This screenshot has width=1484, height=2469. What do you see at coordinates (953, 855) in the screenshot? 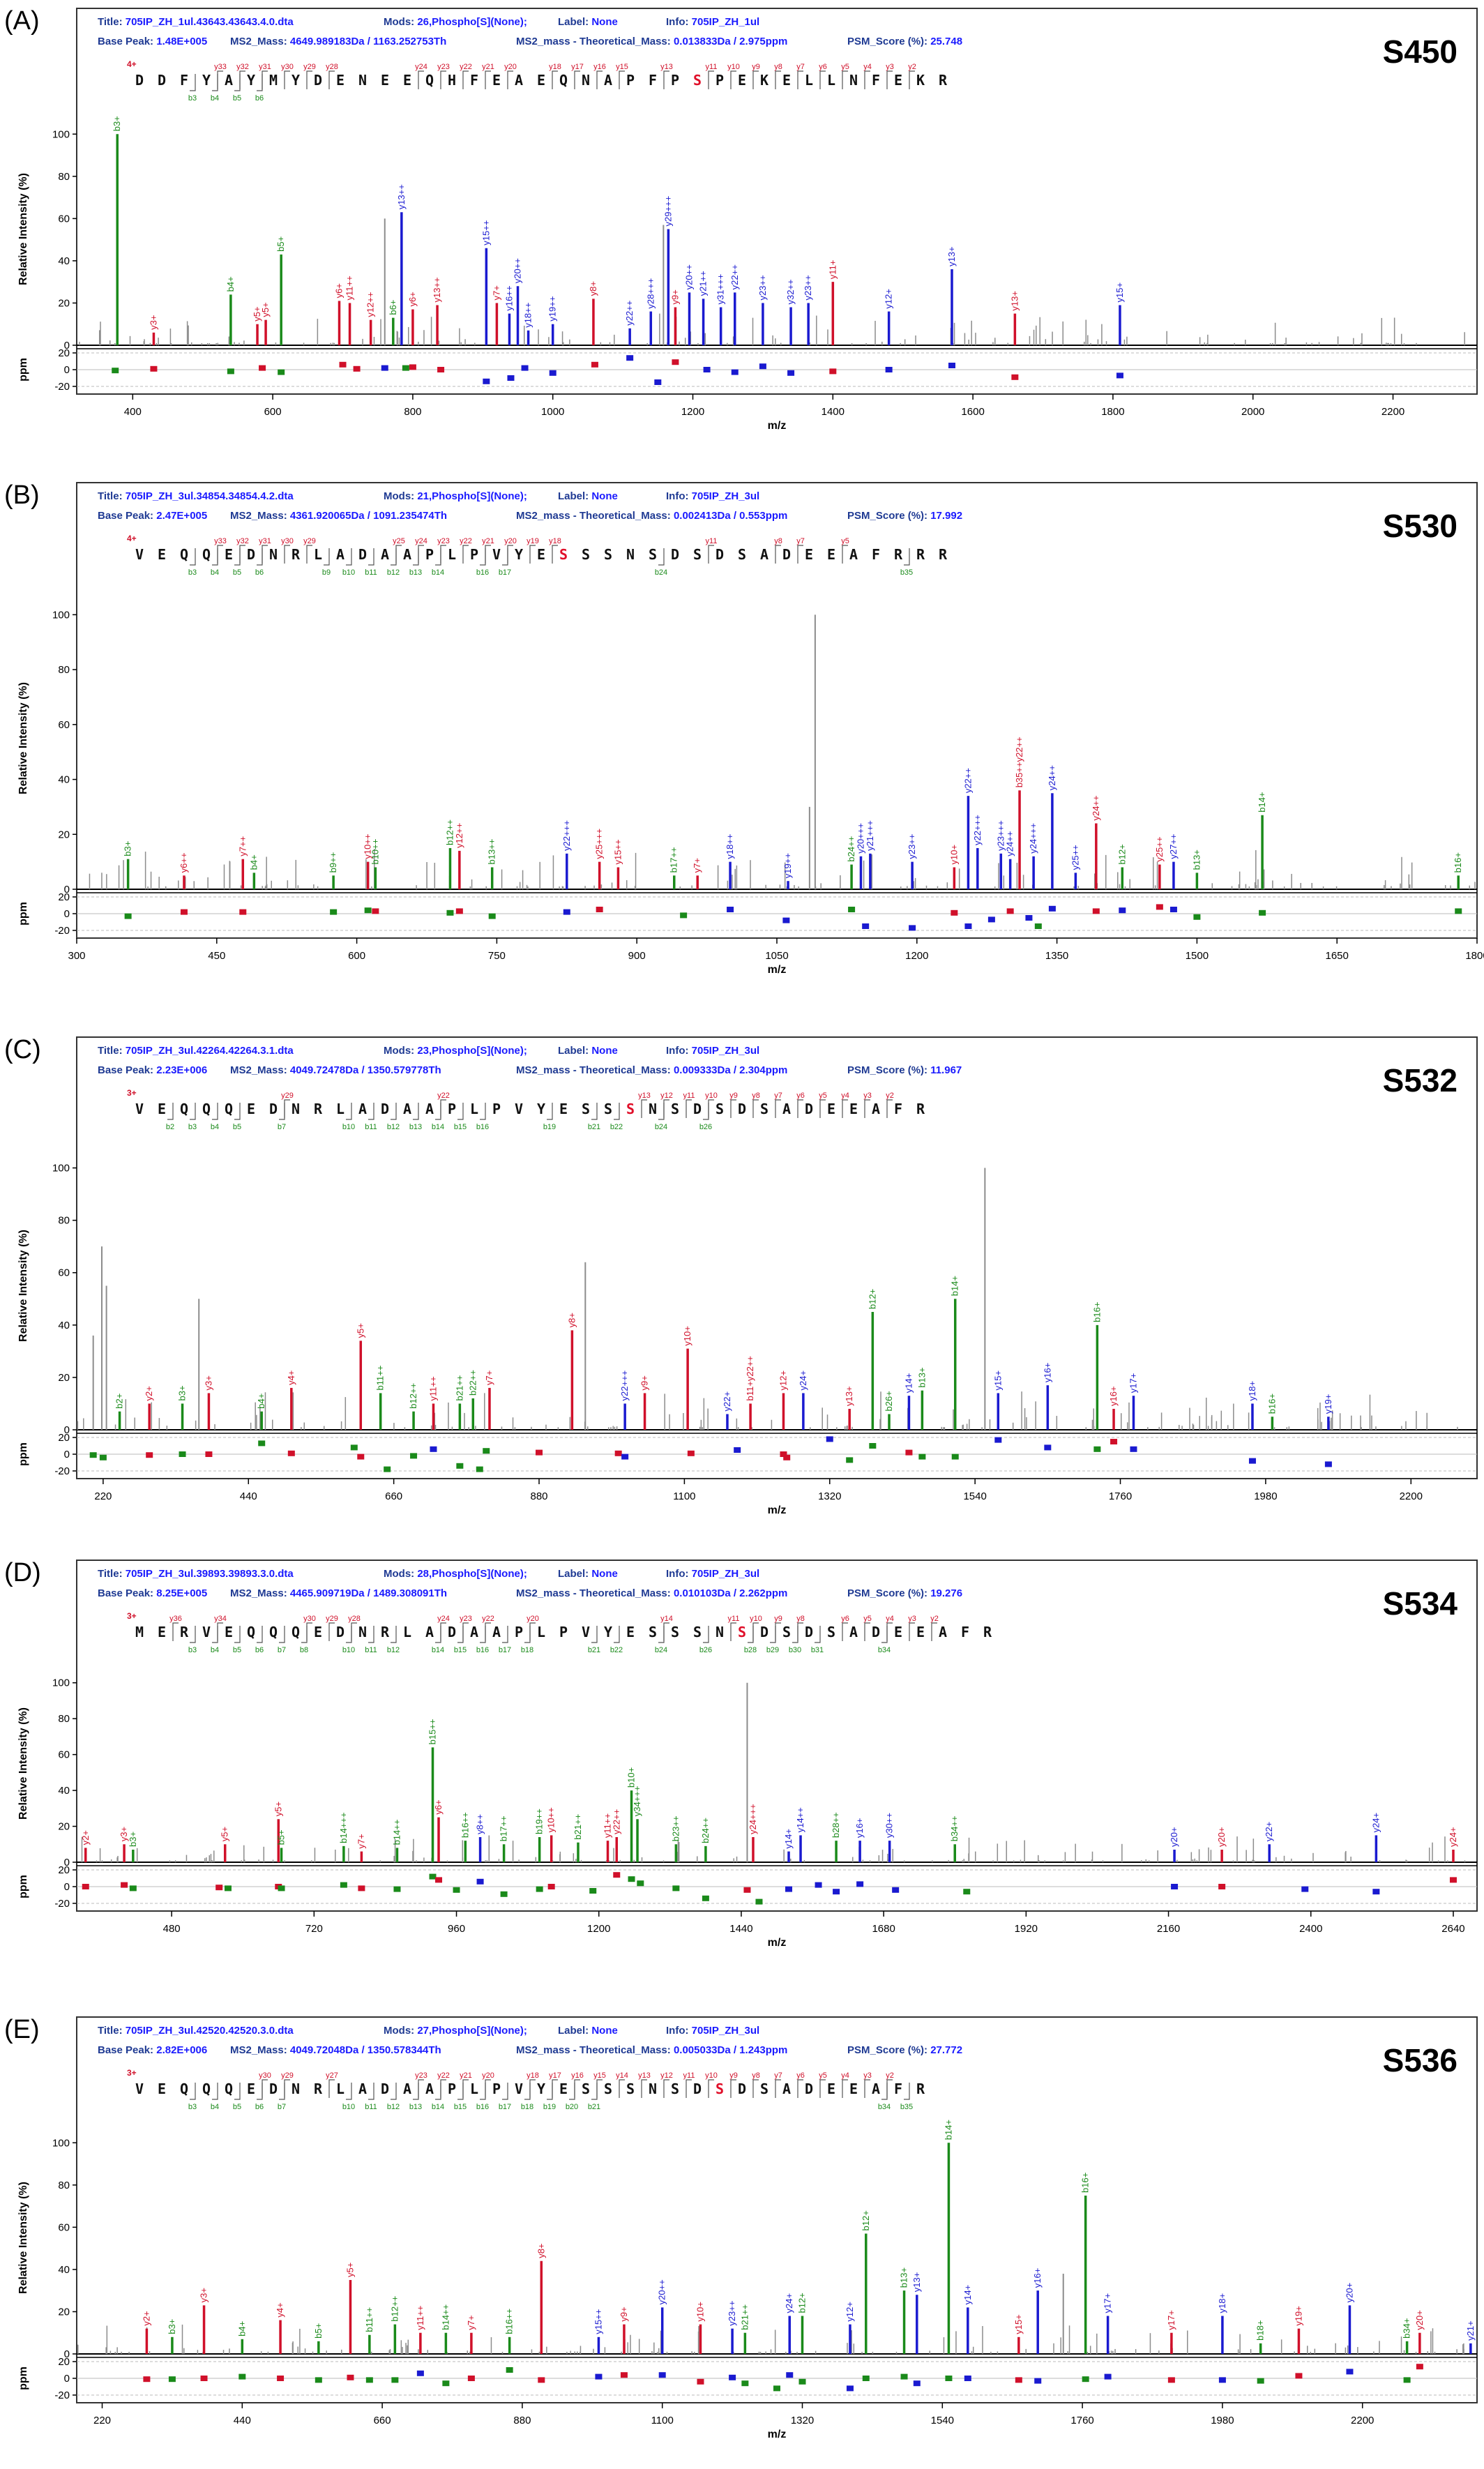
I see `peak-label: y10+` at bounding box center [953, 855].